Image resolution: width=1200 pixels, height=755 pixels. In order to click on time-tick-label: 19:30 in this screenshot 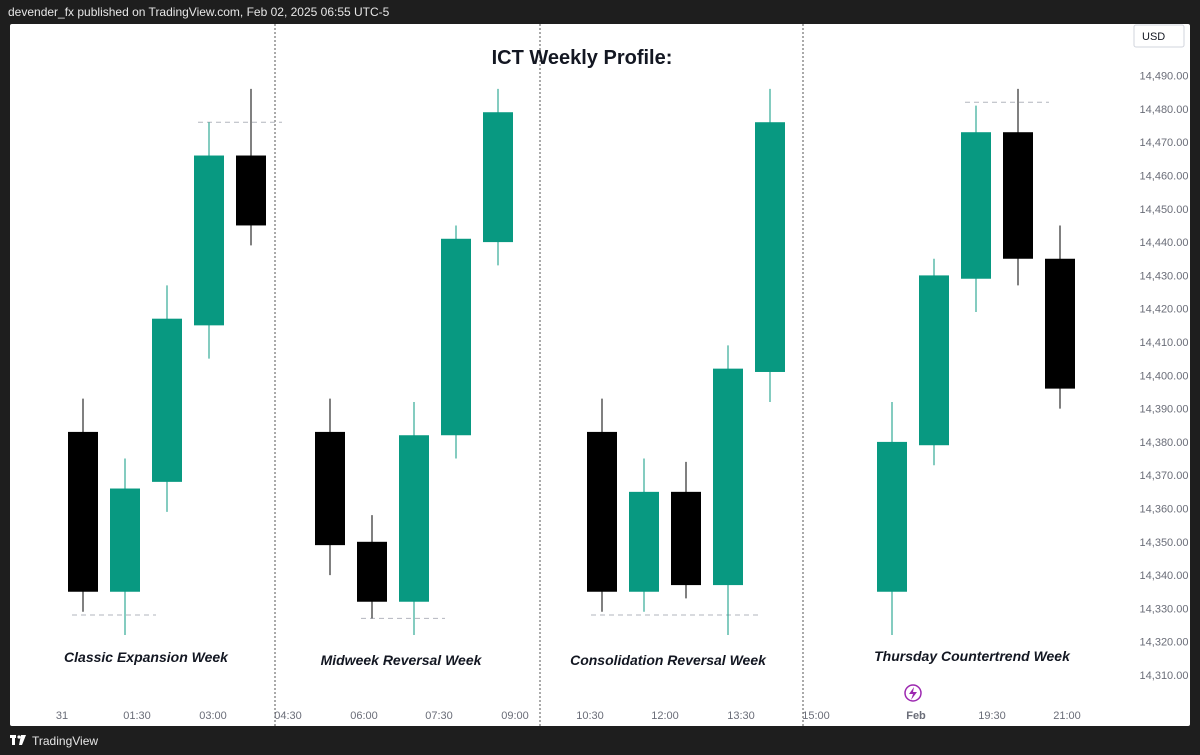, I will do `click(992, 716)`.